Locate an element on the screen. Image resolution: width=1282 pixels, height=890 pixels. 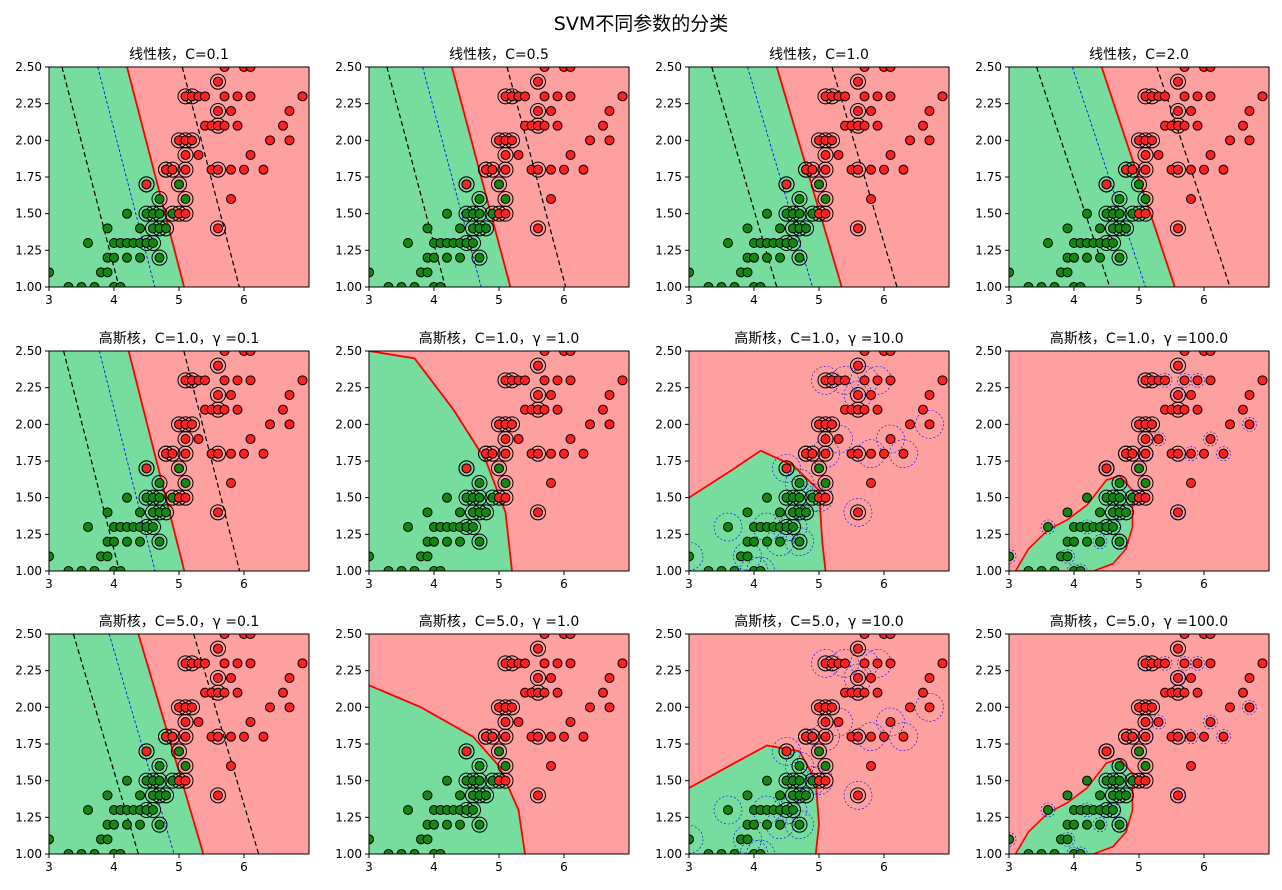
subplot-title: 线性核，C=1.0 is located at coordinates (819, 55).